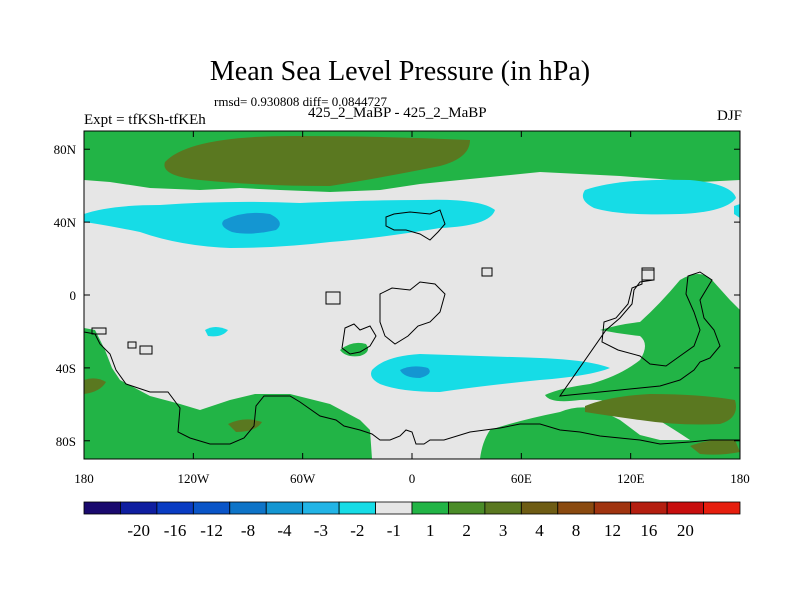 This screenshot has width=800, height=600. I want to click on north-cyan-band, so click(289, 223).